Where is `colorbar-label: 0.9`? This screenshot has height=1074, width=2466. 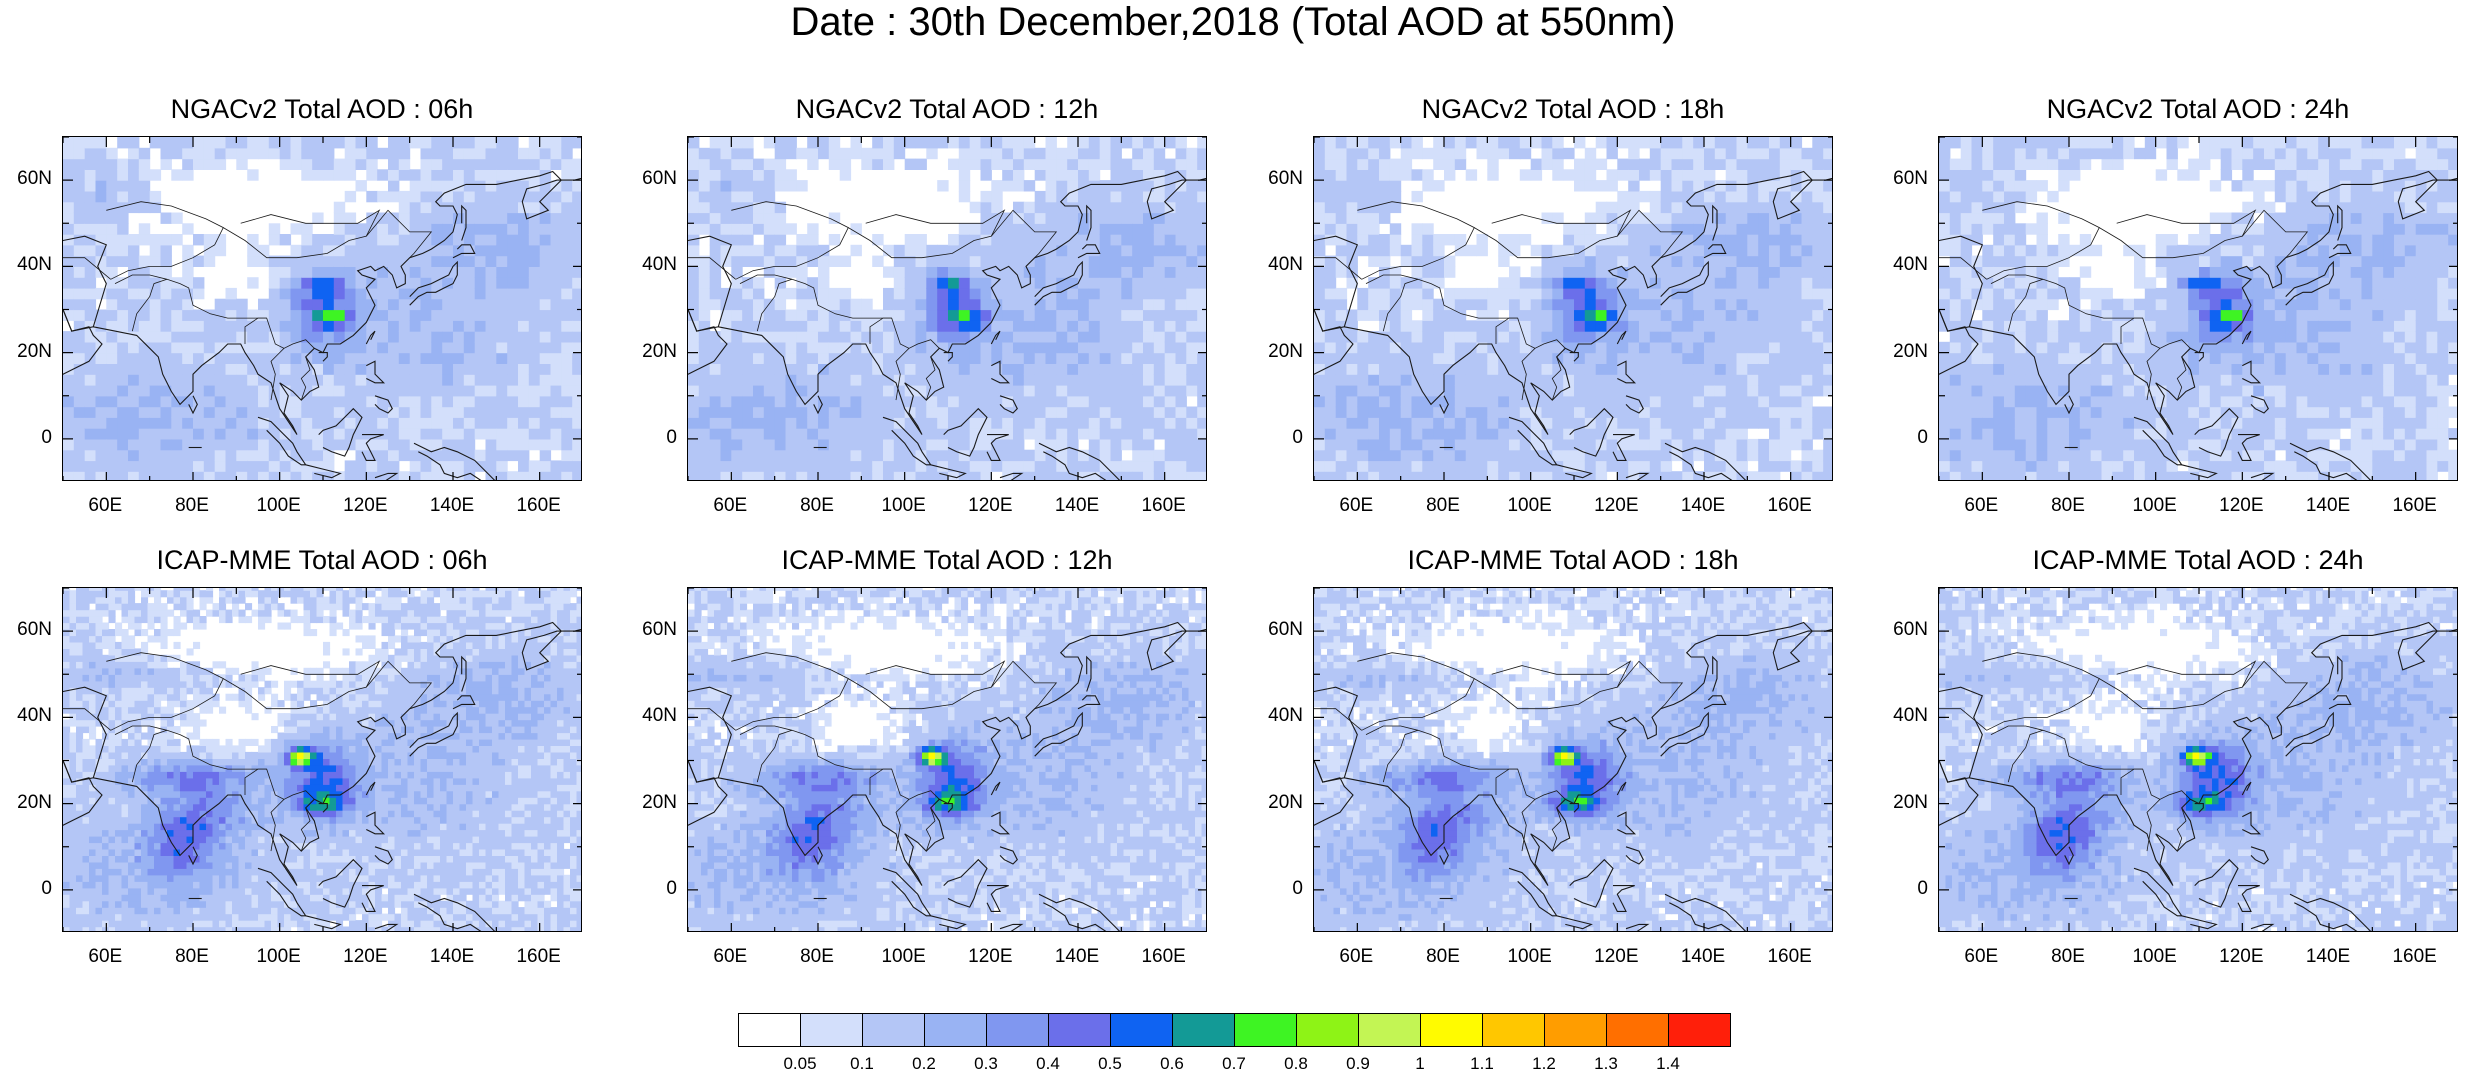
colorbar-label: 0.9 is located at coordinates (1358, 1064).